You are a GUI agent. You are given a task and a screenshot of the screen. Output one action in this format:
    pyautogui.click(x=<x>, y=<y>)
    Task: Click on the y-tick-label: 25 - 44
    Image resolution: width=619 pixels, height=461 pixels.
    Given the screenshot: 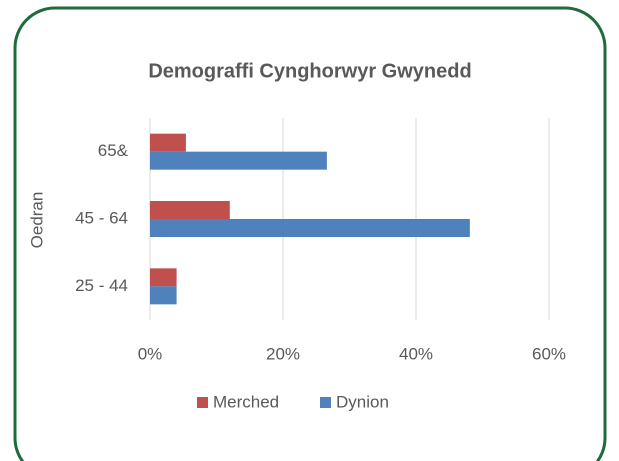 What is the action you would take?
    pyautogui.click(x=101, y=285)
    